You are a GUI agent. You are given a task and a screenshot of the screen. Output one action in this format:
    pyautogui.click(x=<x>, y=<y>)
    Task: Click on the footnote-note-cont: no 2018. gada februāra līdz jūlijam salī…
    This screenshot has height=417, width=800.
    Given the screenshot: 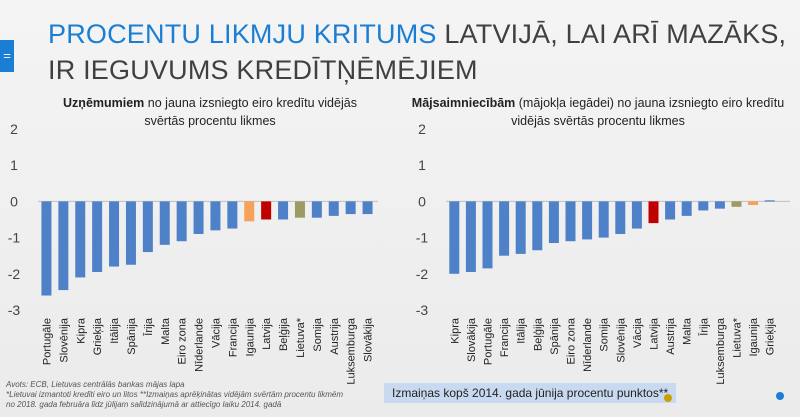 What is the action you would take?
    pyautogui.click(x=144, y=404)
    